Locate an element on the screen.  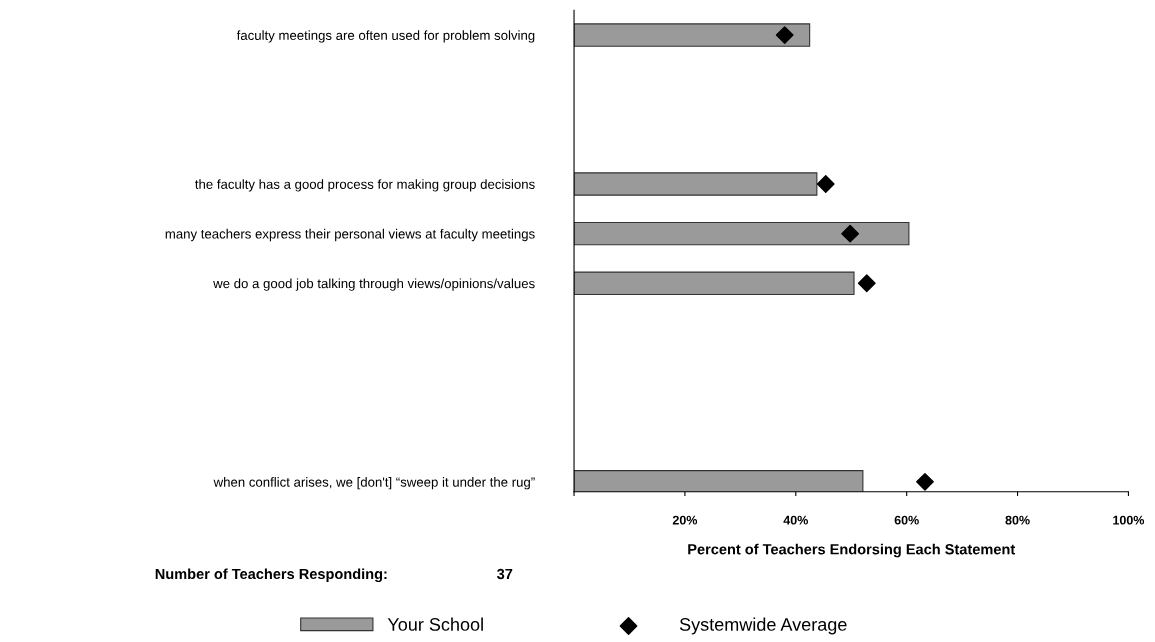
x-tick-label: 40% is located at coordinates (795, 520).